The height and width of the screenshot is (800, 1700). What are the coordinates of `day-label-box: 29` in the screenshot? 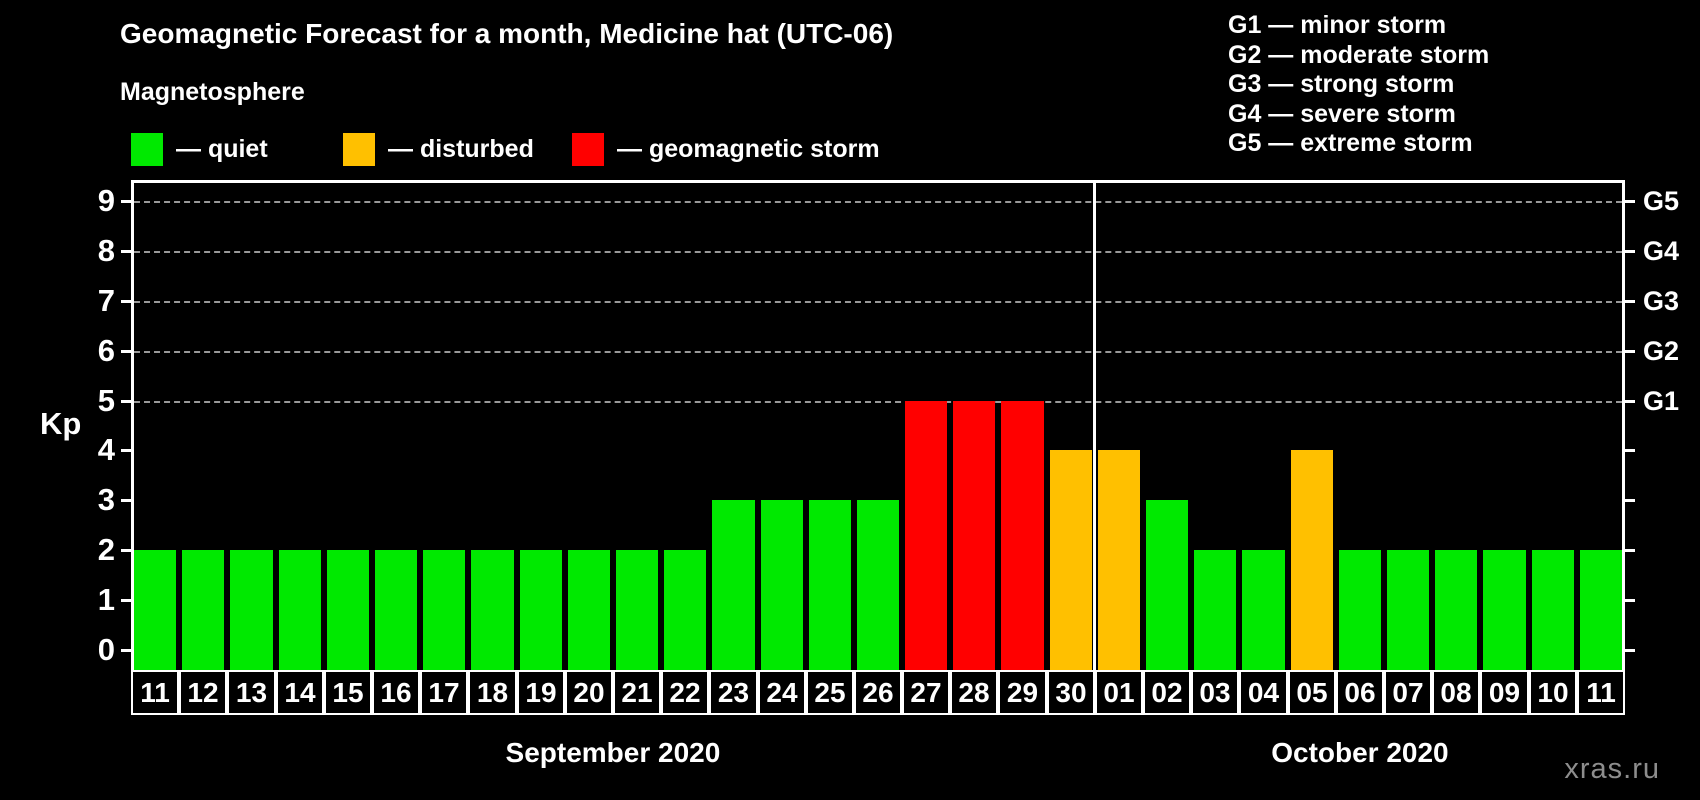 It's located at (1022, 692).